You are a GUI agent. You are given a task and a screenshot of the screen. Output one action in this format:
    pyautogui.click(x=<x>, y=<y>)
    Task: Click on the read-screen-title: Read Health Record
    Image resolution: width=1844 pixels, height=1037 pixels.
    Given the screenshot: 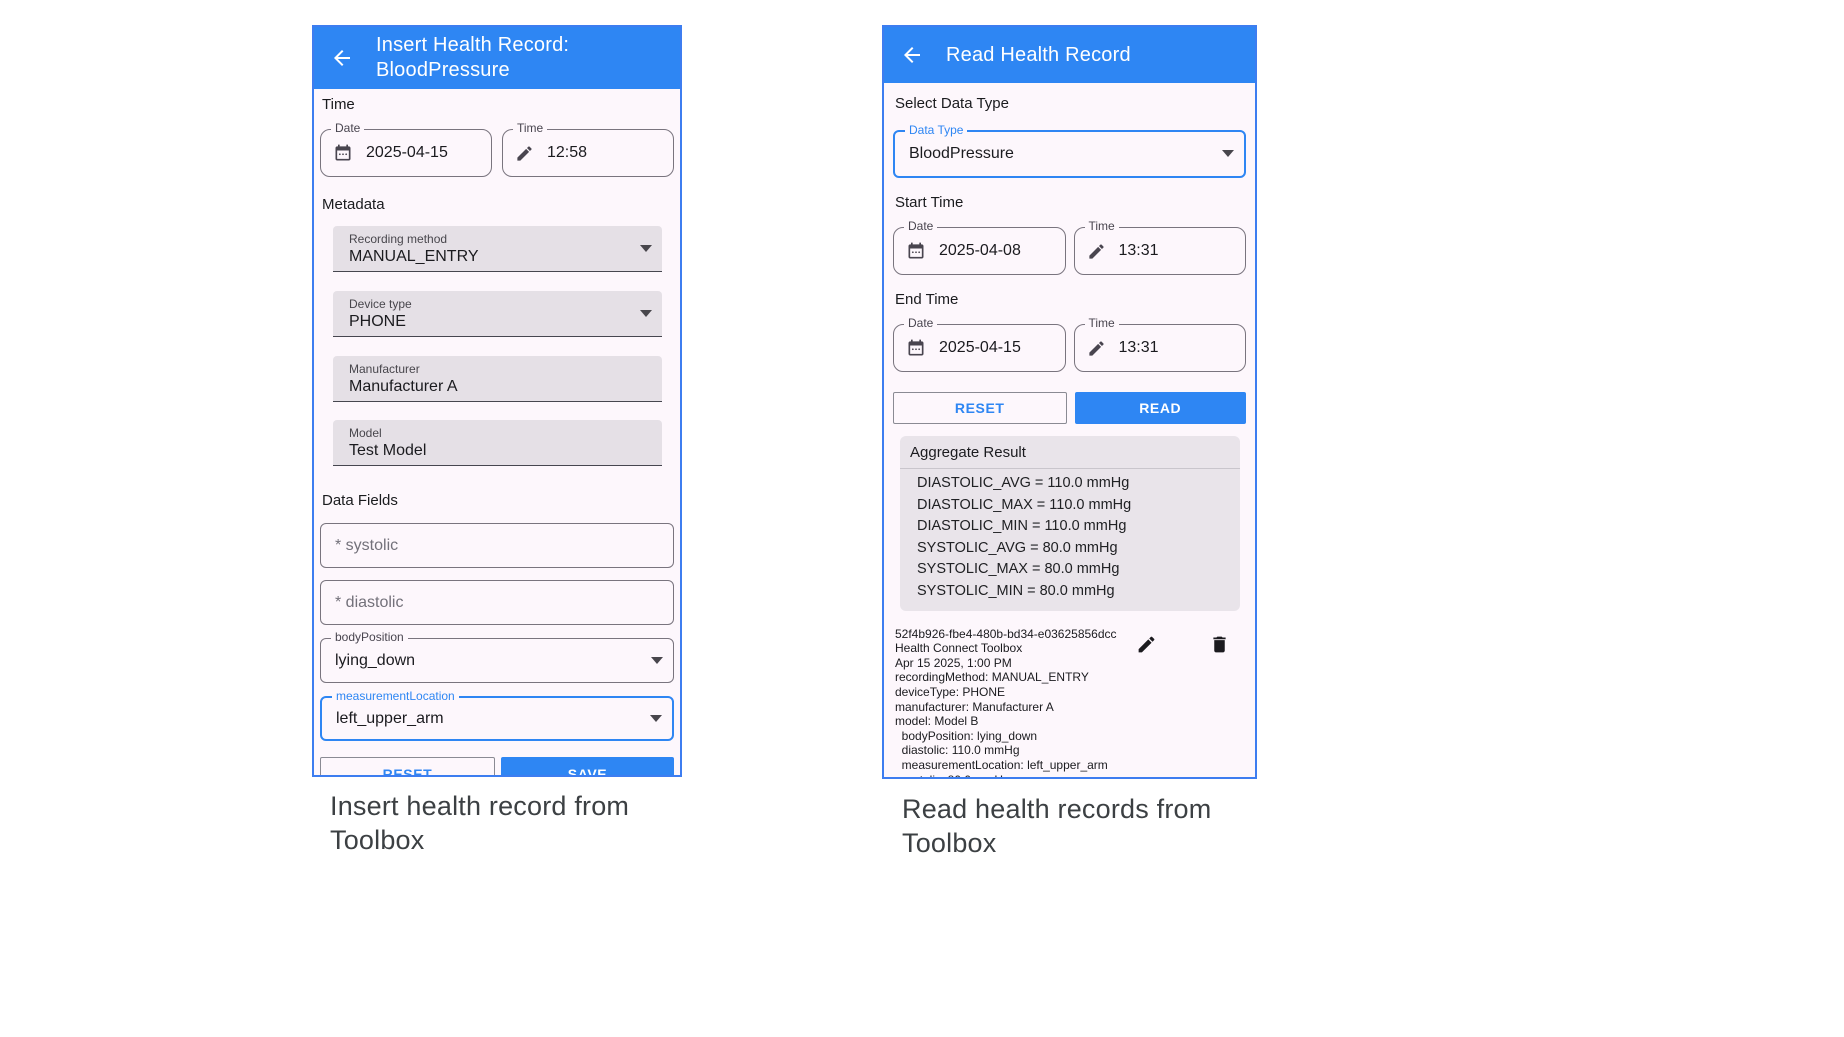 What is the action you would take?
    pyautogui.click(x=1038, y=54)
    